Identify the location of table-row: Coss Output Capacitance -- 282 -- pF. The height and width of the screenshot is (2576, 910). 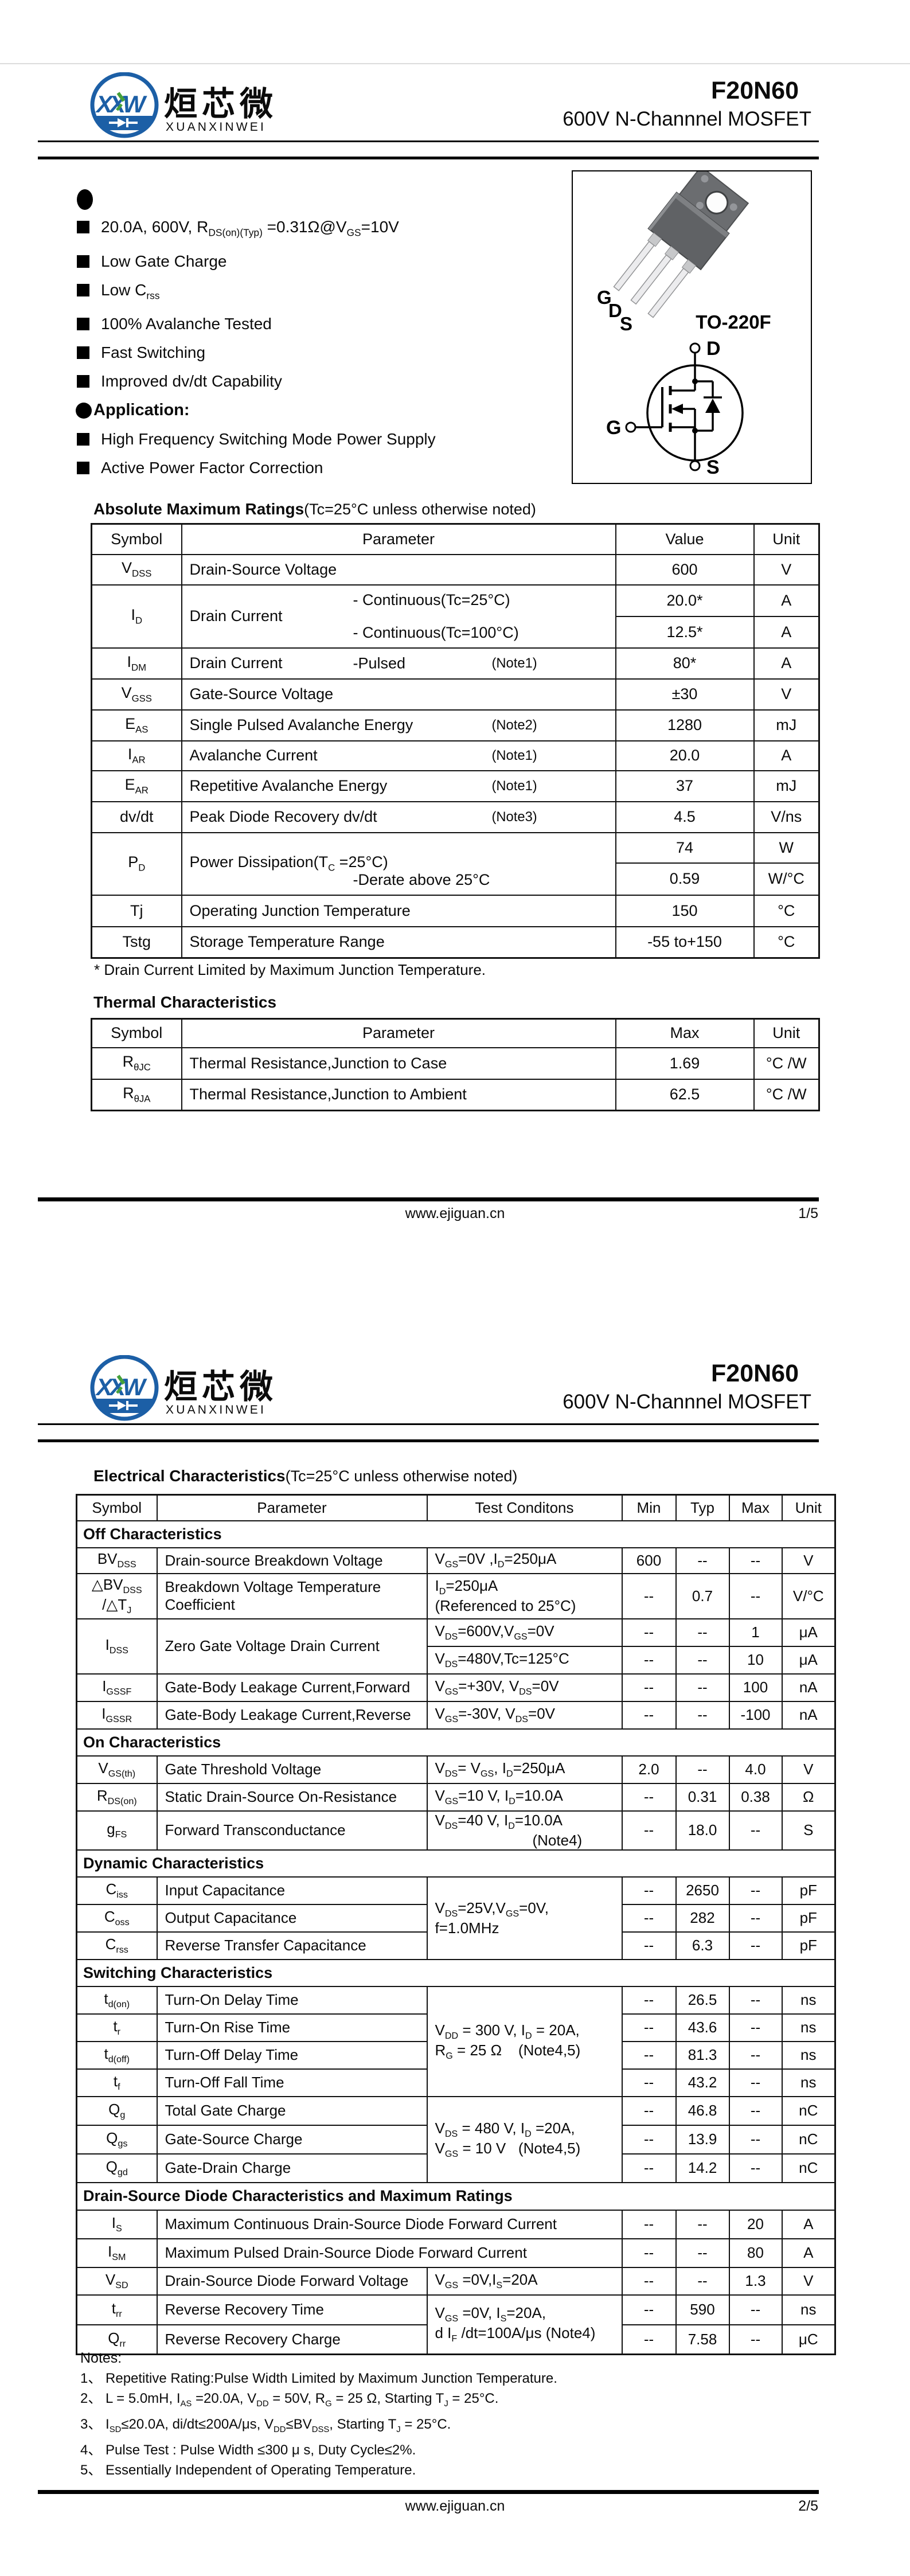
(456, 1918).